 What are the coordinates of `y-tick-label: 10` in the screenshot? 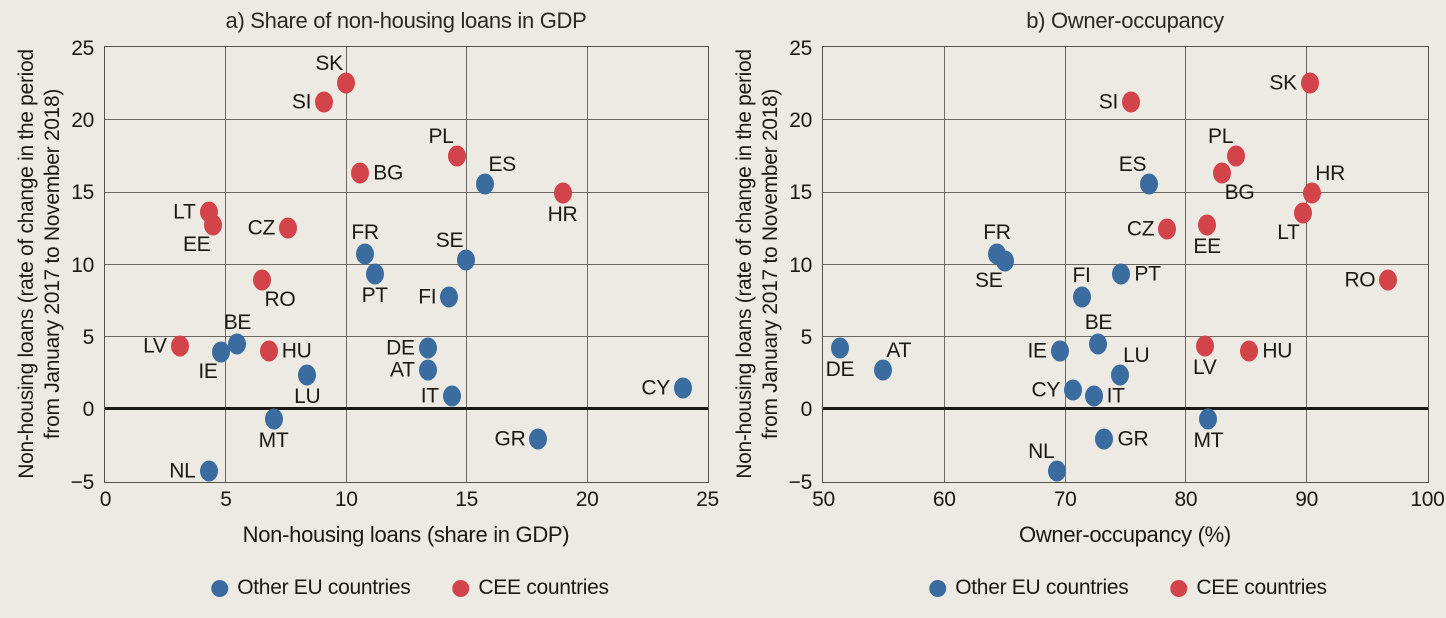 It's located at (82, 265).